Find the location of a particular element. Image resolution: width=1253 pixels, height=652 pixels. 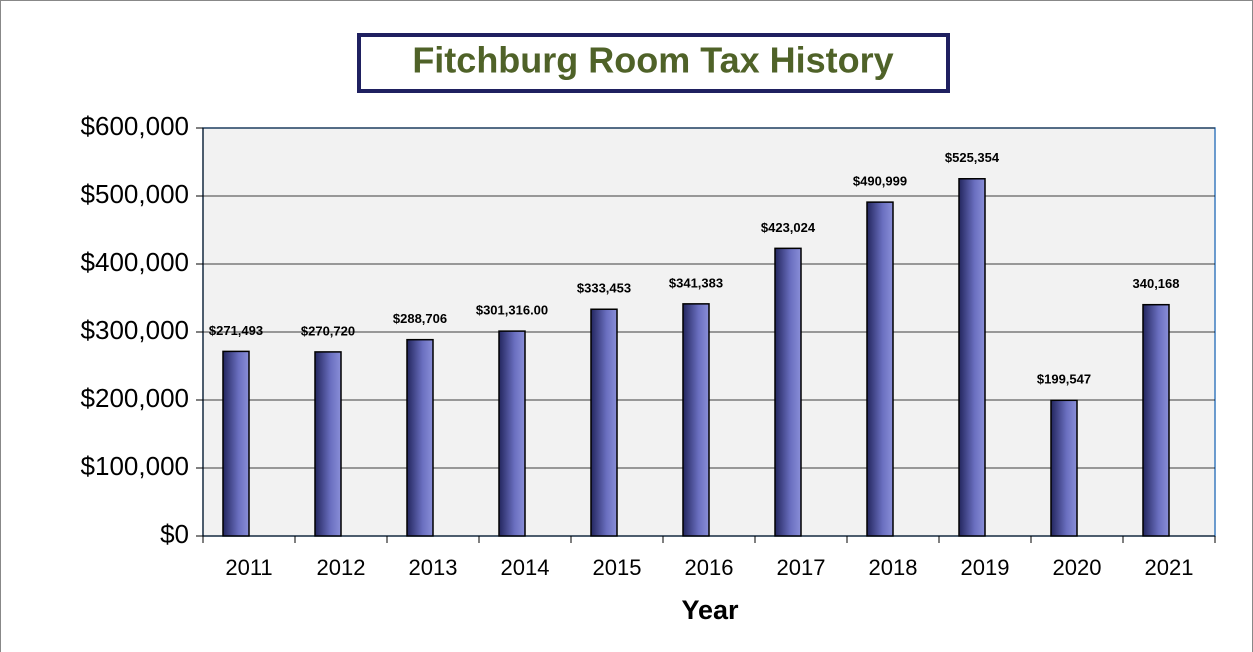

title-box is located at coordinates (653, 63).